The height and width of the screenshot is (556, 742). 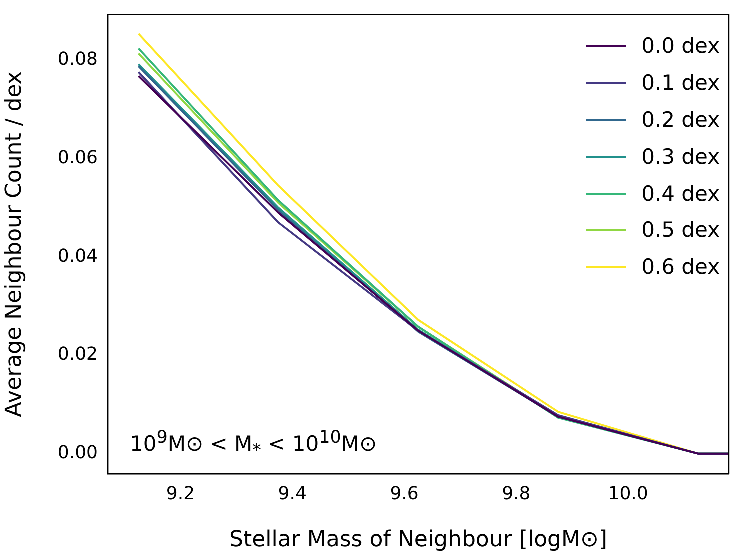 What do you see at coordinates (78, 355) in the screenshot?
I see `y-tick-label: 0.02` at bounding box center [78, 355].